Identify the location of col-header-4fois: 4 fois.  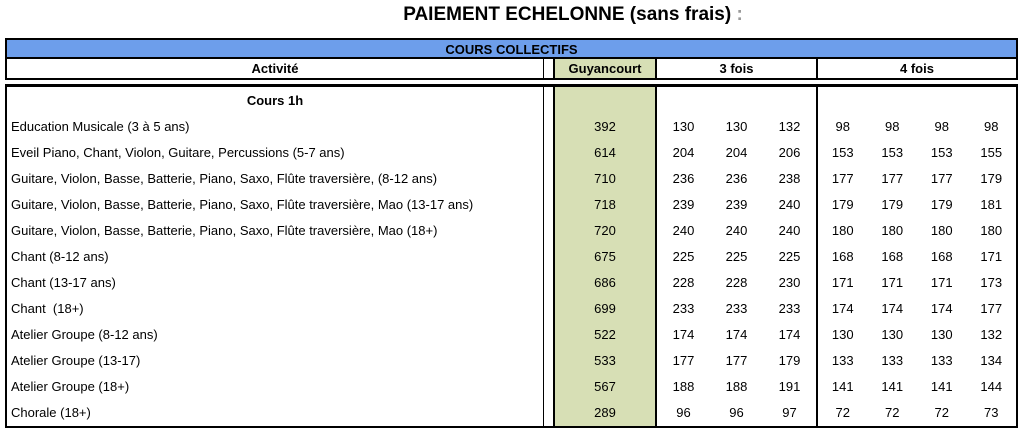
(917, 68).